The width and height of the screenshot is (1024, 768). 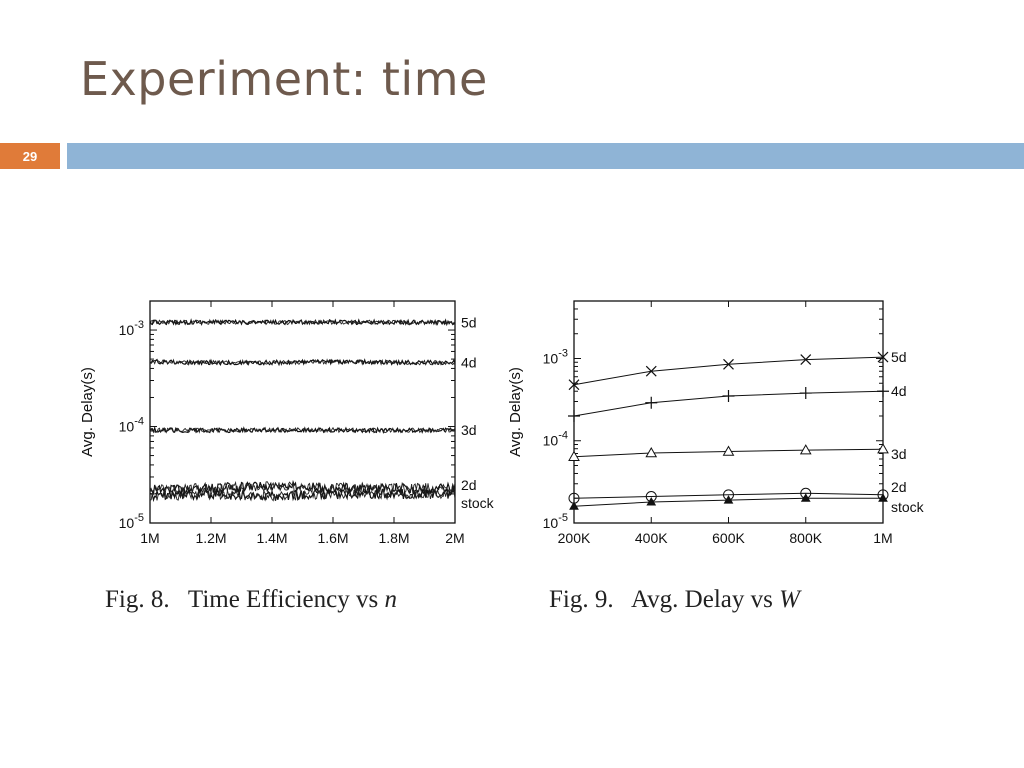 What do you see at coordinates (581, 599) in the screenshot?
I see `caption-9-prefix: Fig. 9.` at bounding box center [581, 599].